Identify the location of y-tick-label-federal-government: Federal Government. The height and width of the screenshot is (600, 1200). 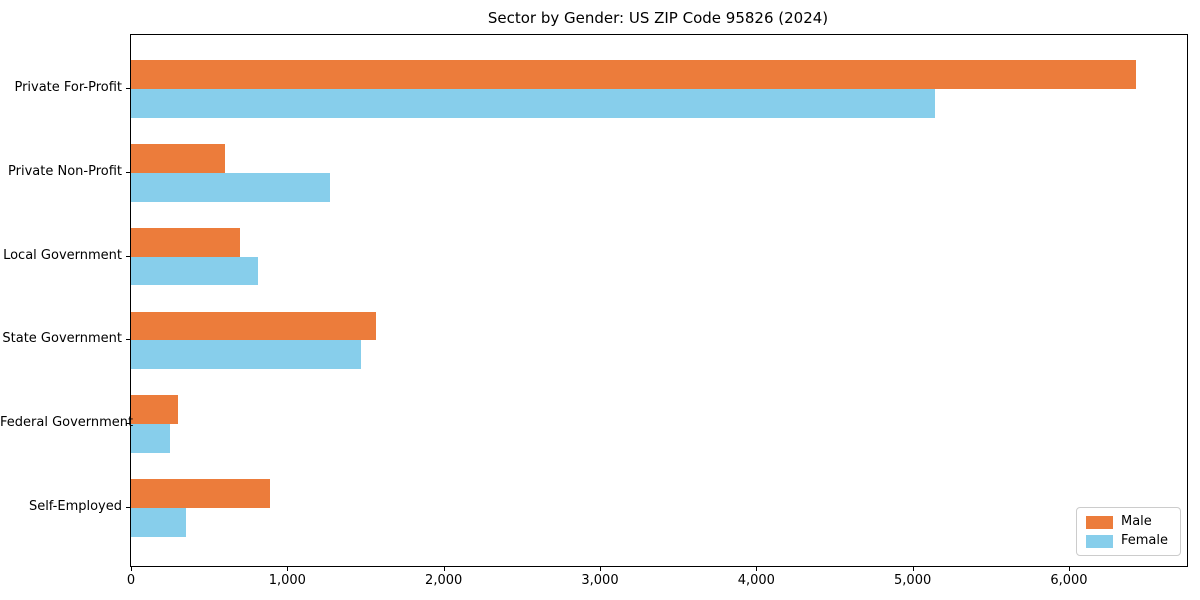
(67, 423).